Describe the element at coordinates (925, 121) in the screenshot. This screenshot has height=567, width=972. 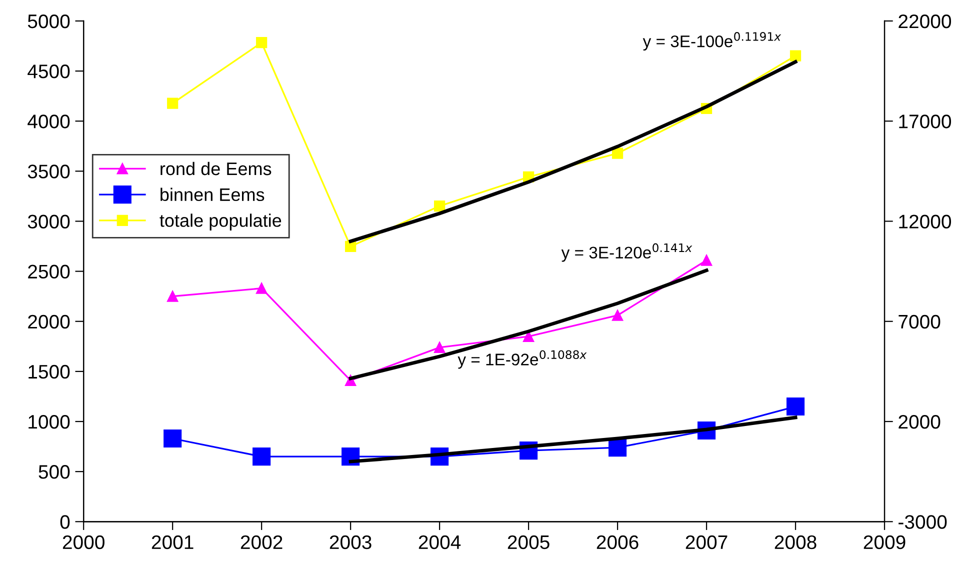
I see `y2-tick-label: 17000` at that location.